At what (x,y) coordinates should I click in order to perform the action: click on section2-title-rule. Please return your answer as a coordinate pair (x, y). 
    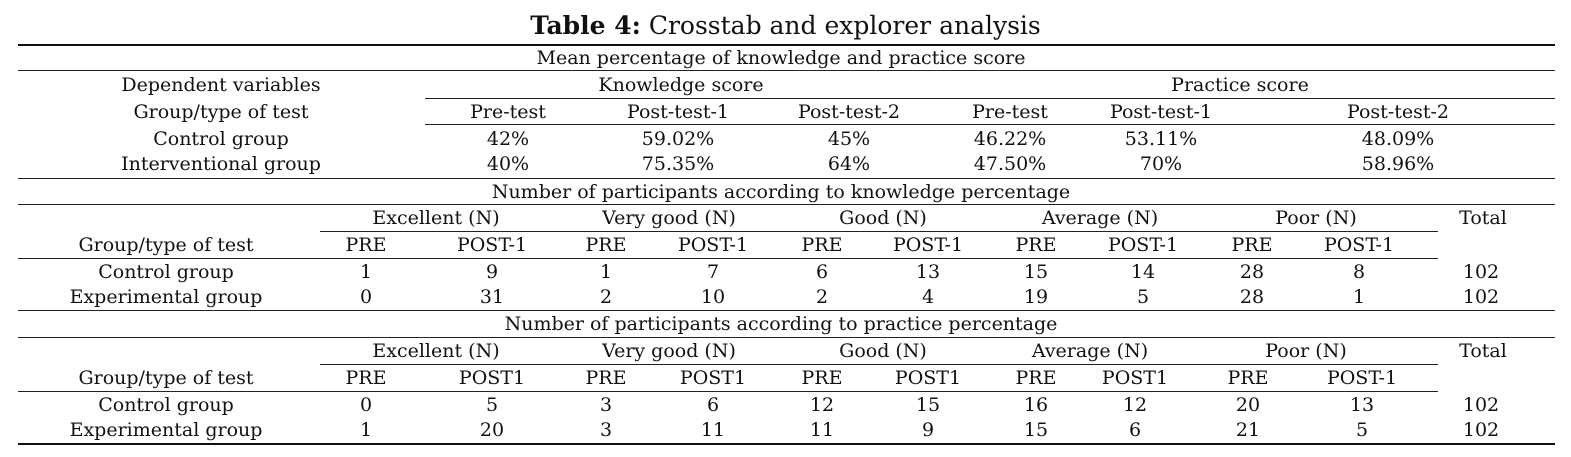
    Looking at the image, I should click on (786, 204).